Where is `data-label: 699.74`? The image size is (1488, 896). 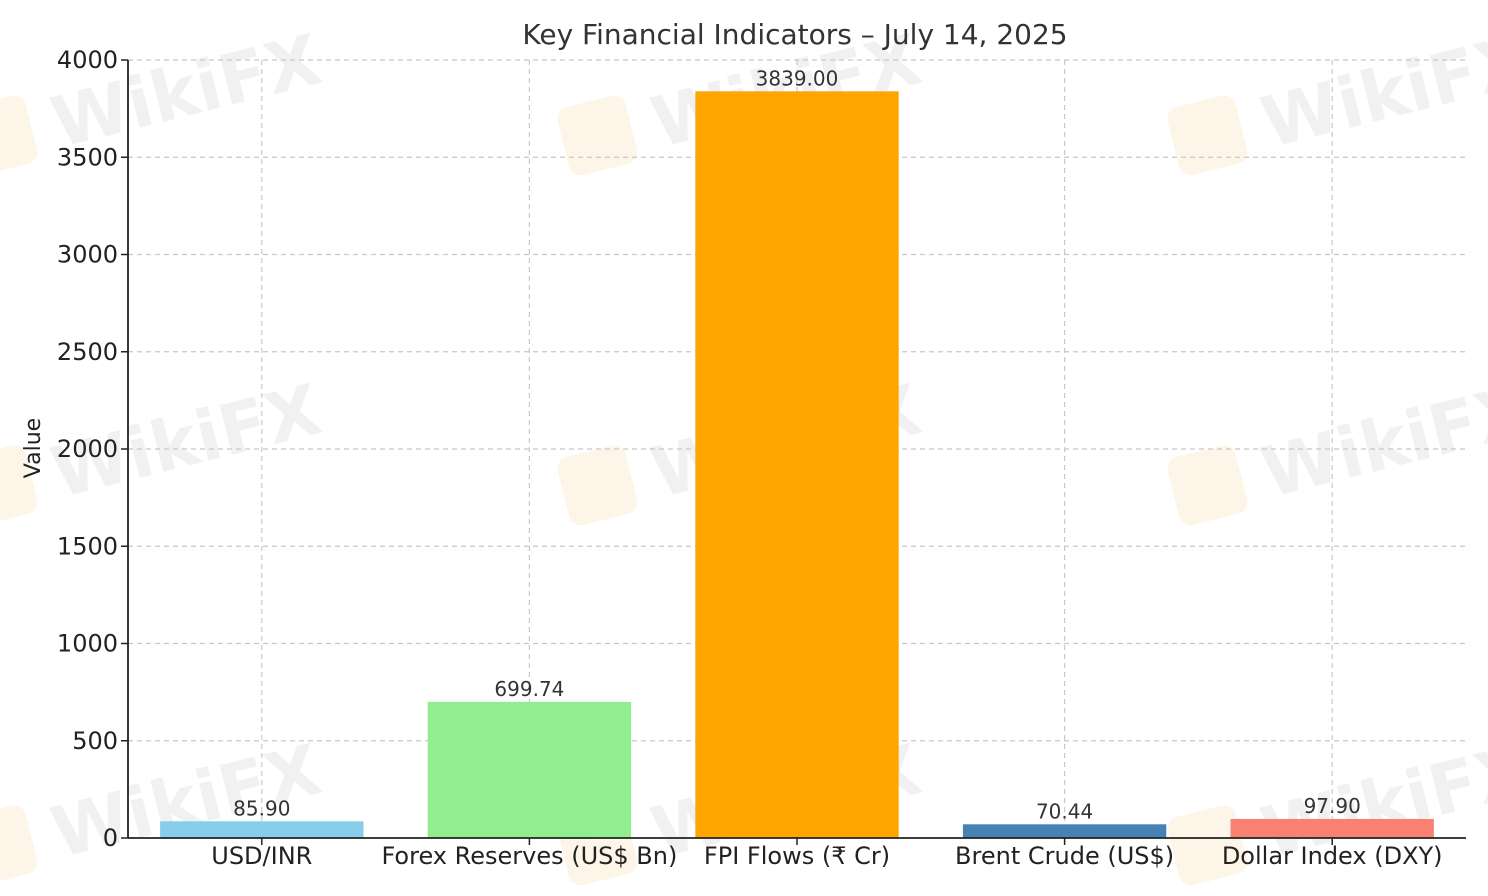
data-label: 699.74 is located at coordinates (529, 689).